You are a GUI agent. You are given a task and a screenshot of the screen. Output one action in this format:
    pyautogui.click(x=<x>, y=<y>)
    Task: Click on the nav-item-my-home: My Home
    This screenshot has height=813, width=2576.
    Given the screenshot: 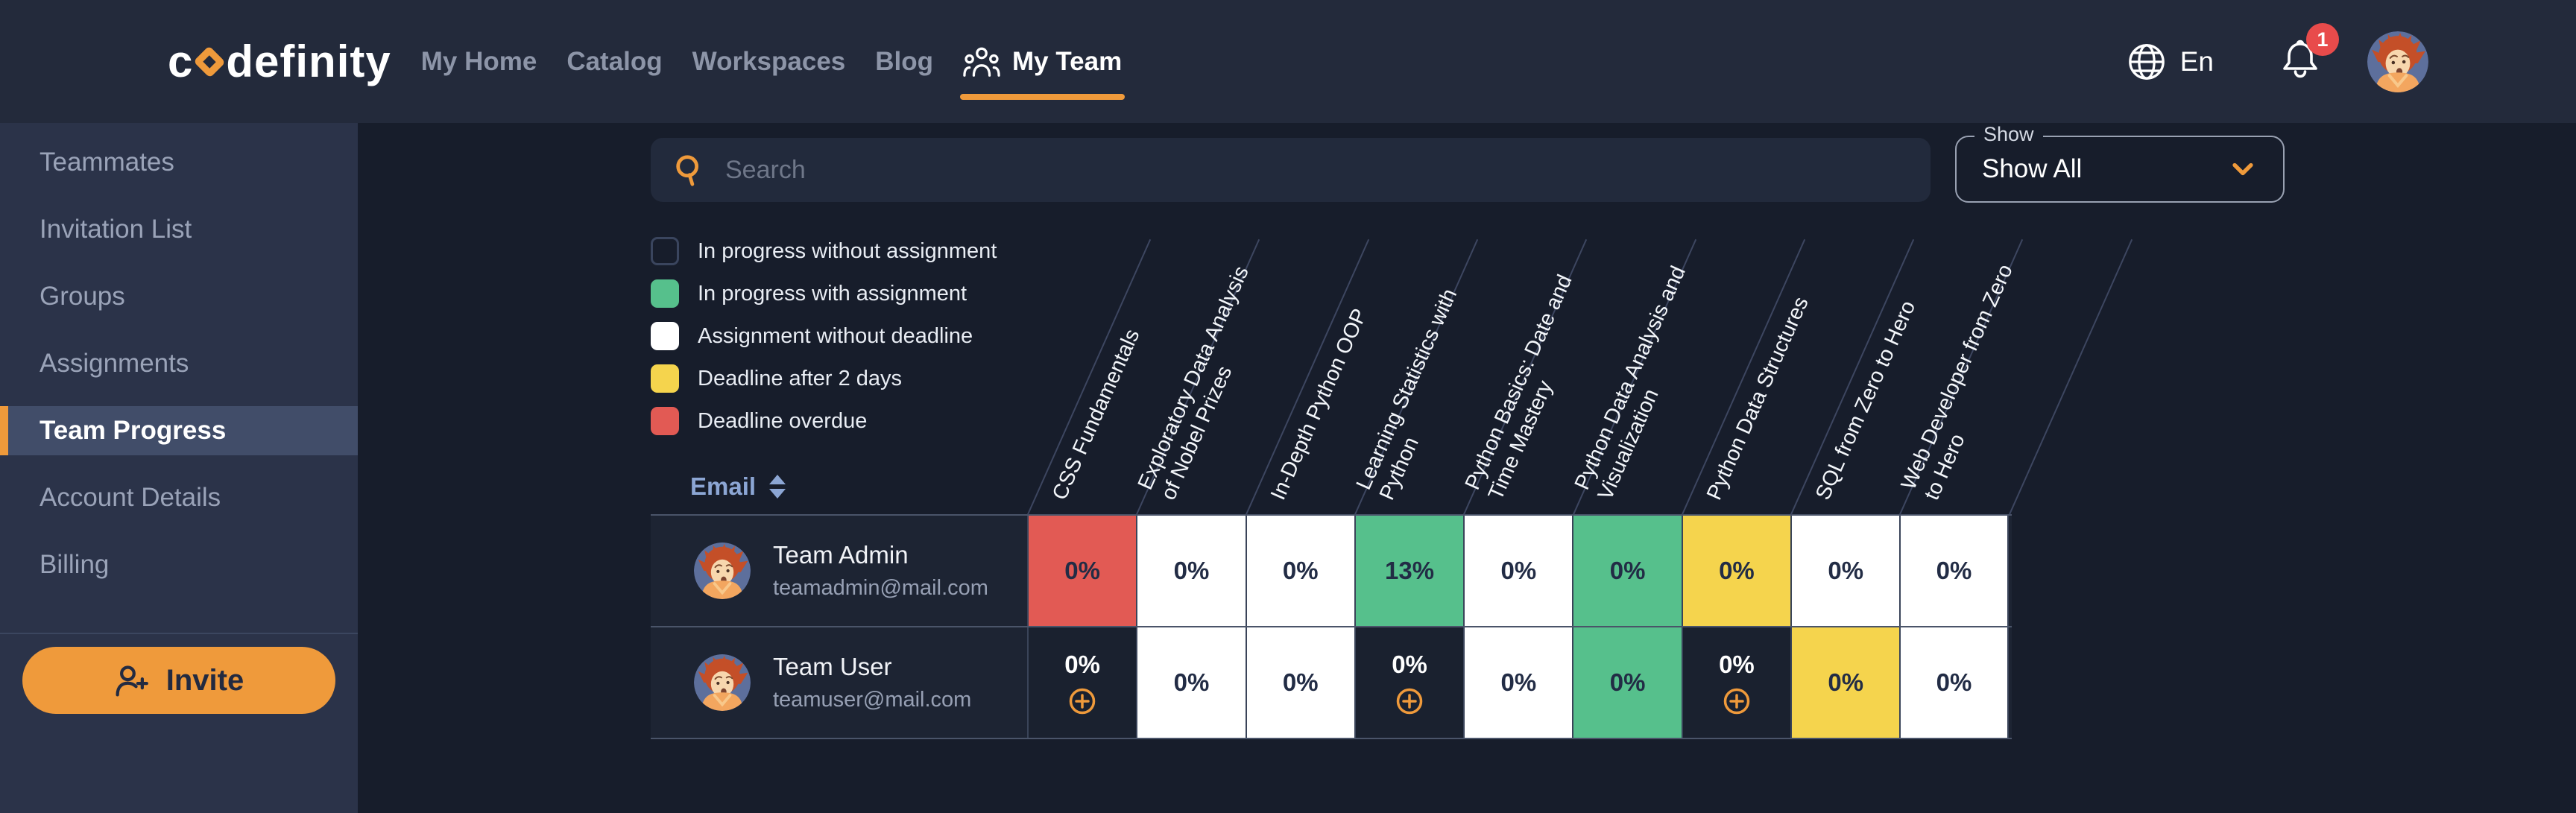 What is the action you would take?
    pyautogui.click(x=478, y=61)
    